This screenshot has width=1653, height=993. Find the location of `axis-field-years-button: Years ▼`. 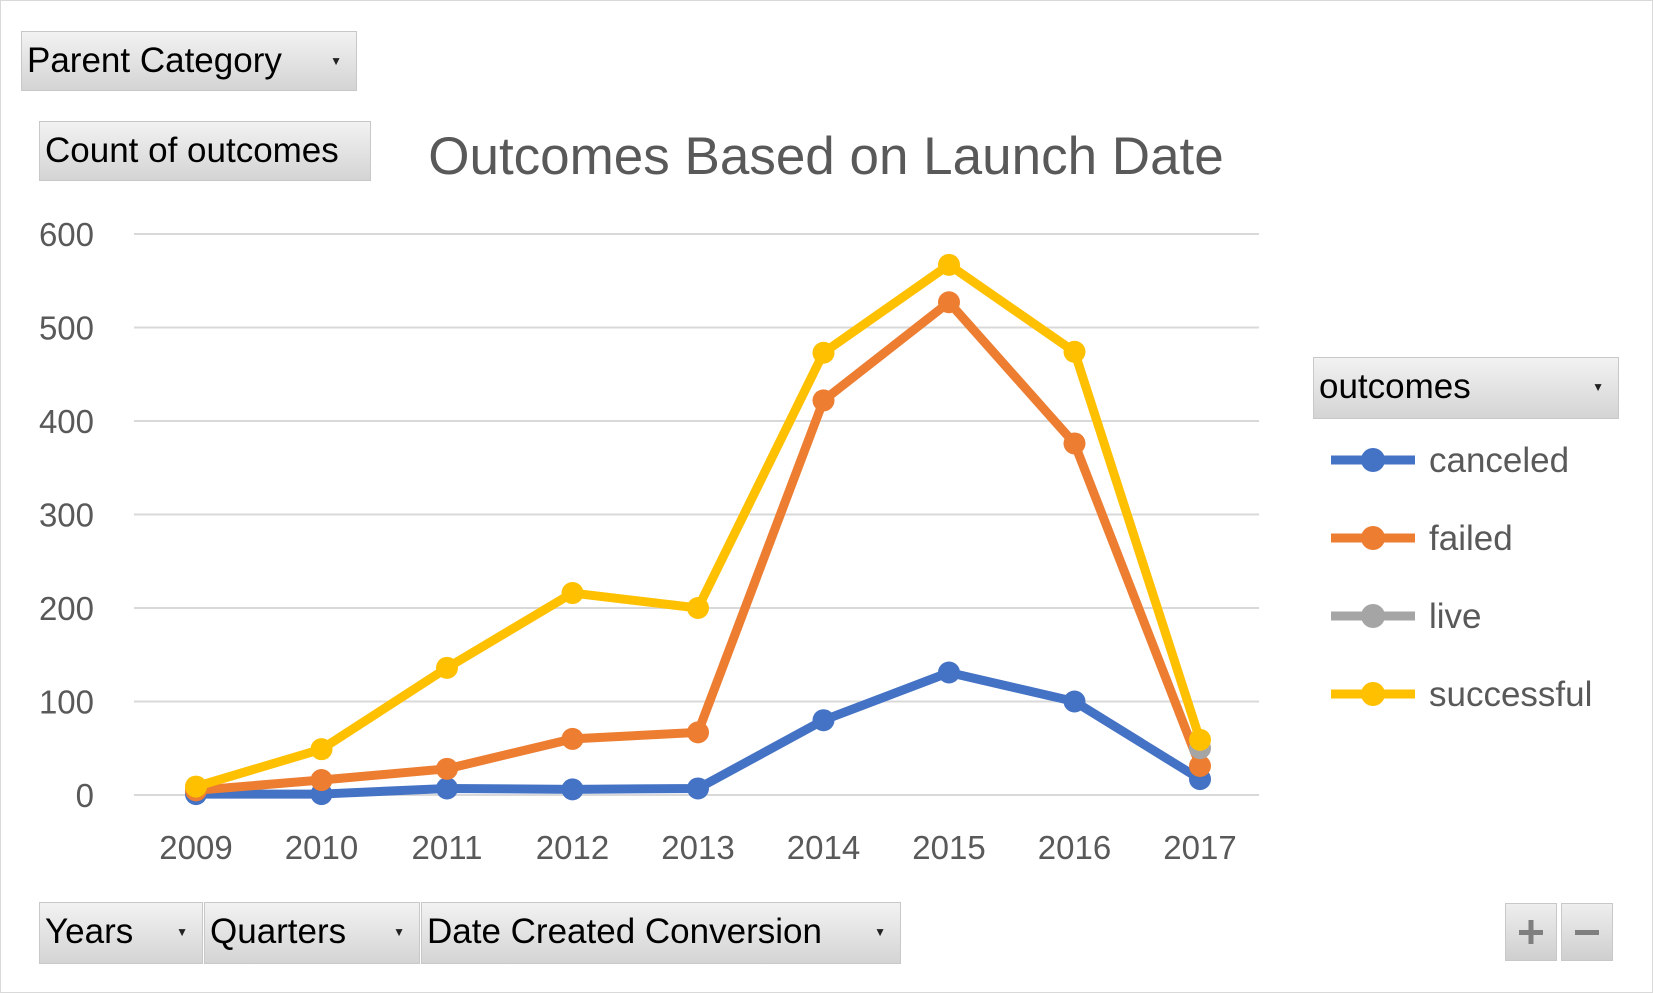

axis-field-years-button: Years ▼ is located at coordinates (121, 933).